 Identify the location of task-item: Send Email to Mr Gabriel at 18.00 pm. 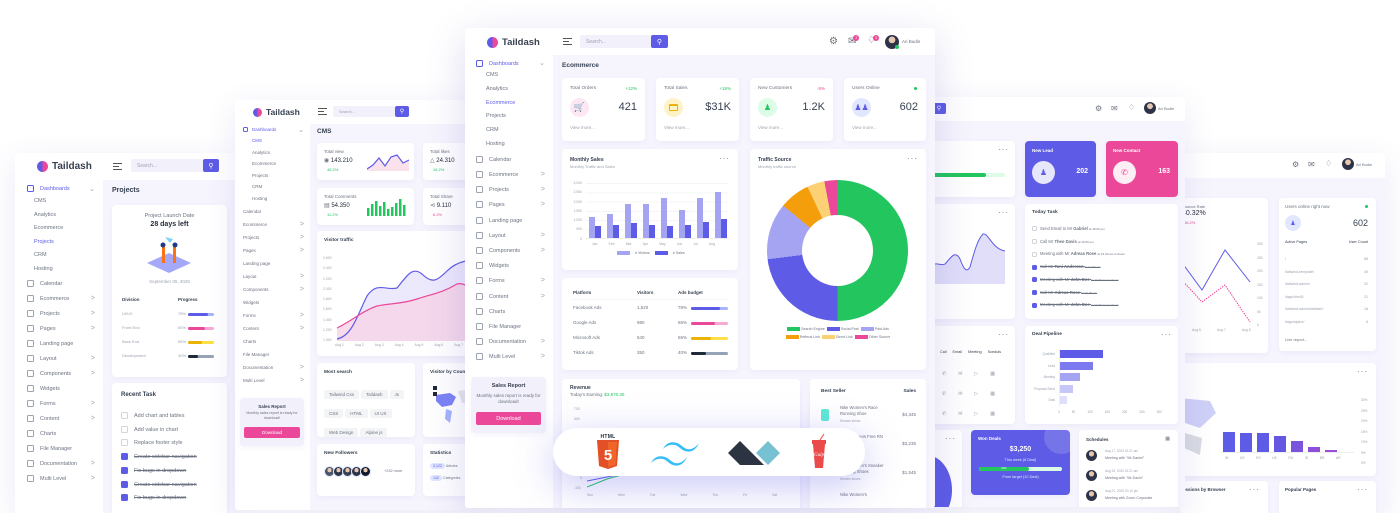
(1078, 229).